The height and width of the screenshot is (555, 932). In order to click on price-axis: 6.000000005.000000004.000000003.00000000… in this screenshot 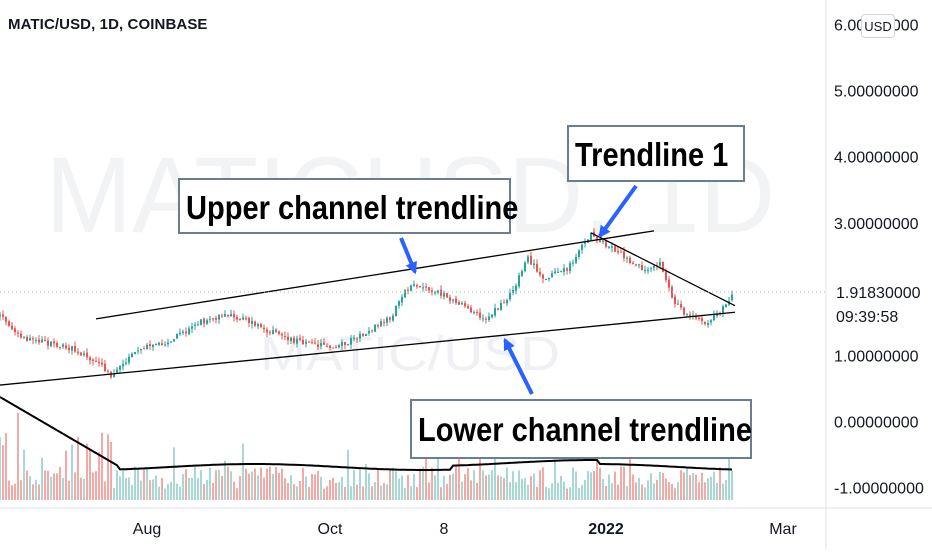, I will do `click(879, 257)`.